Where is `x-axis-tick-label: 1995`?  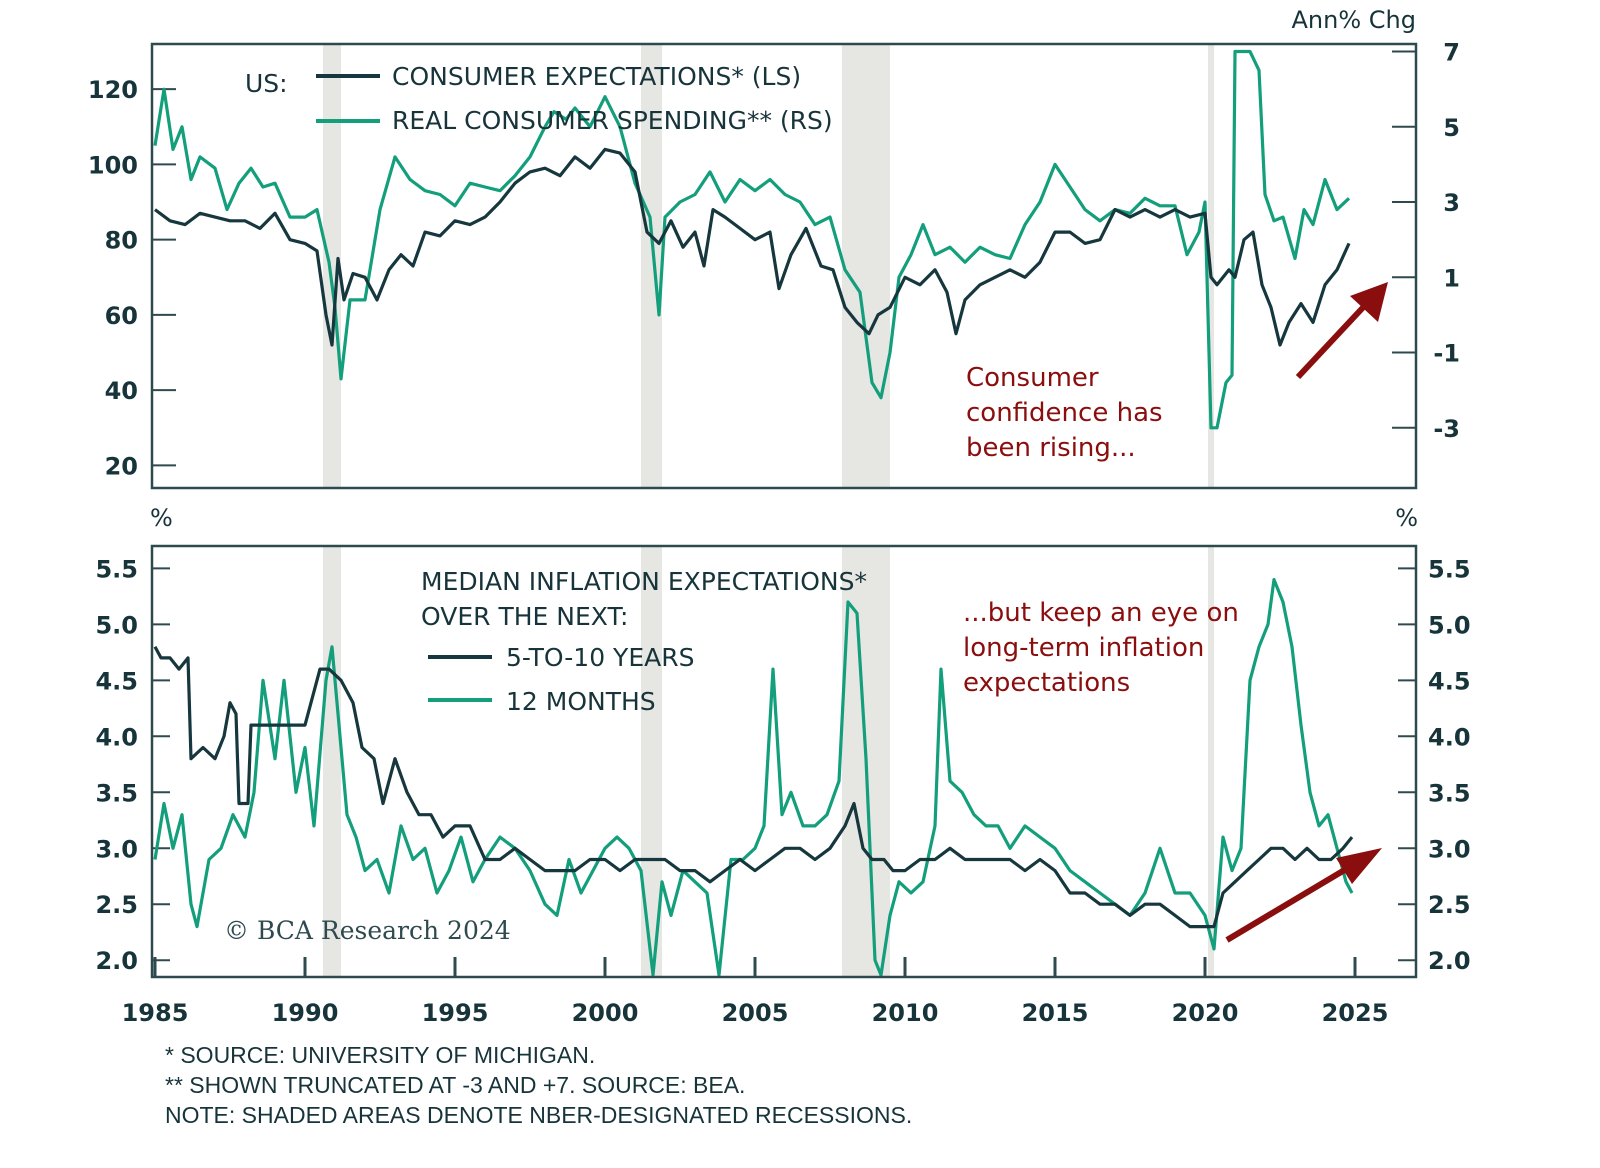
x-axis-tick-label: 1995 is located at coordinates (455, 1013).